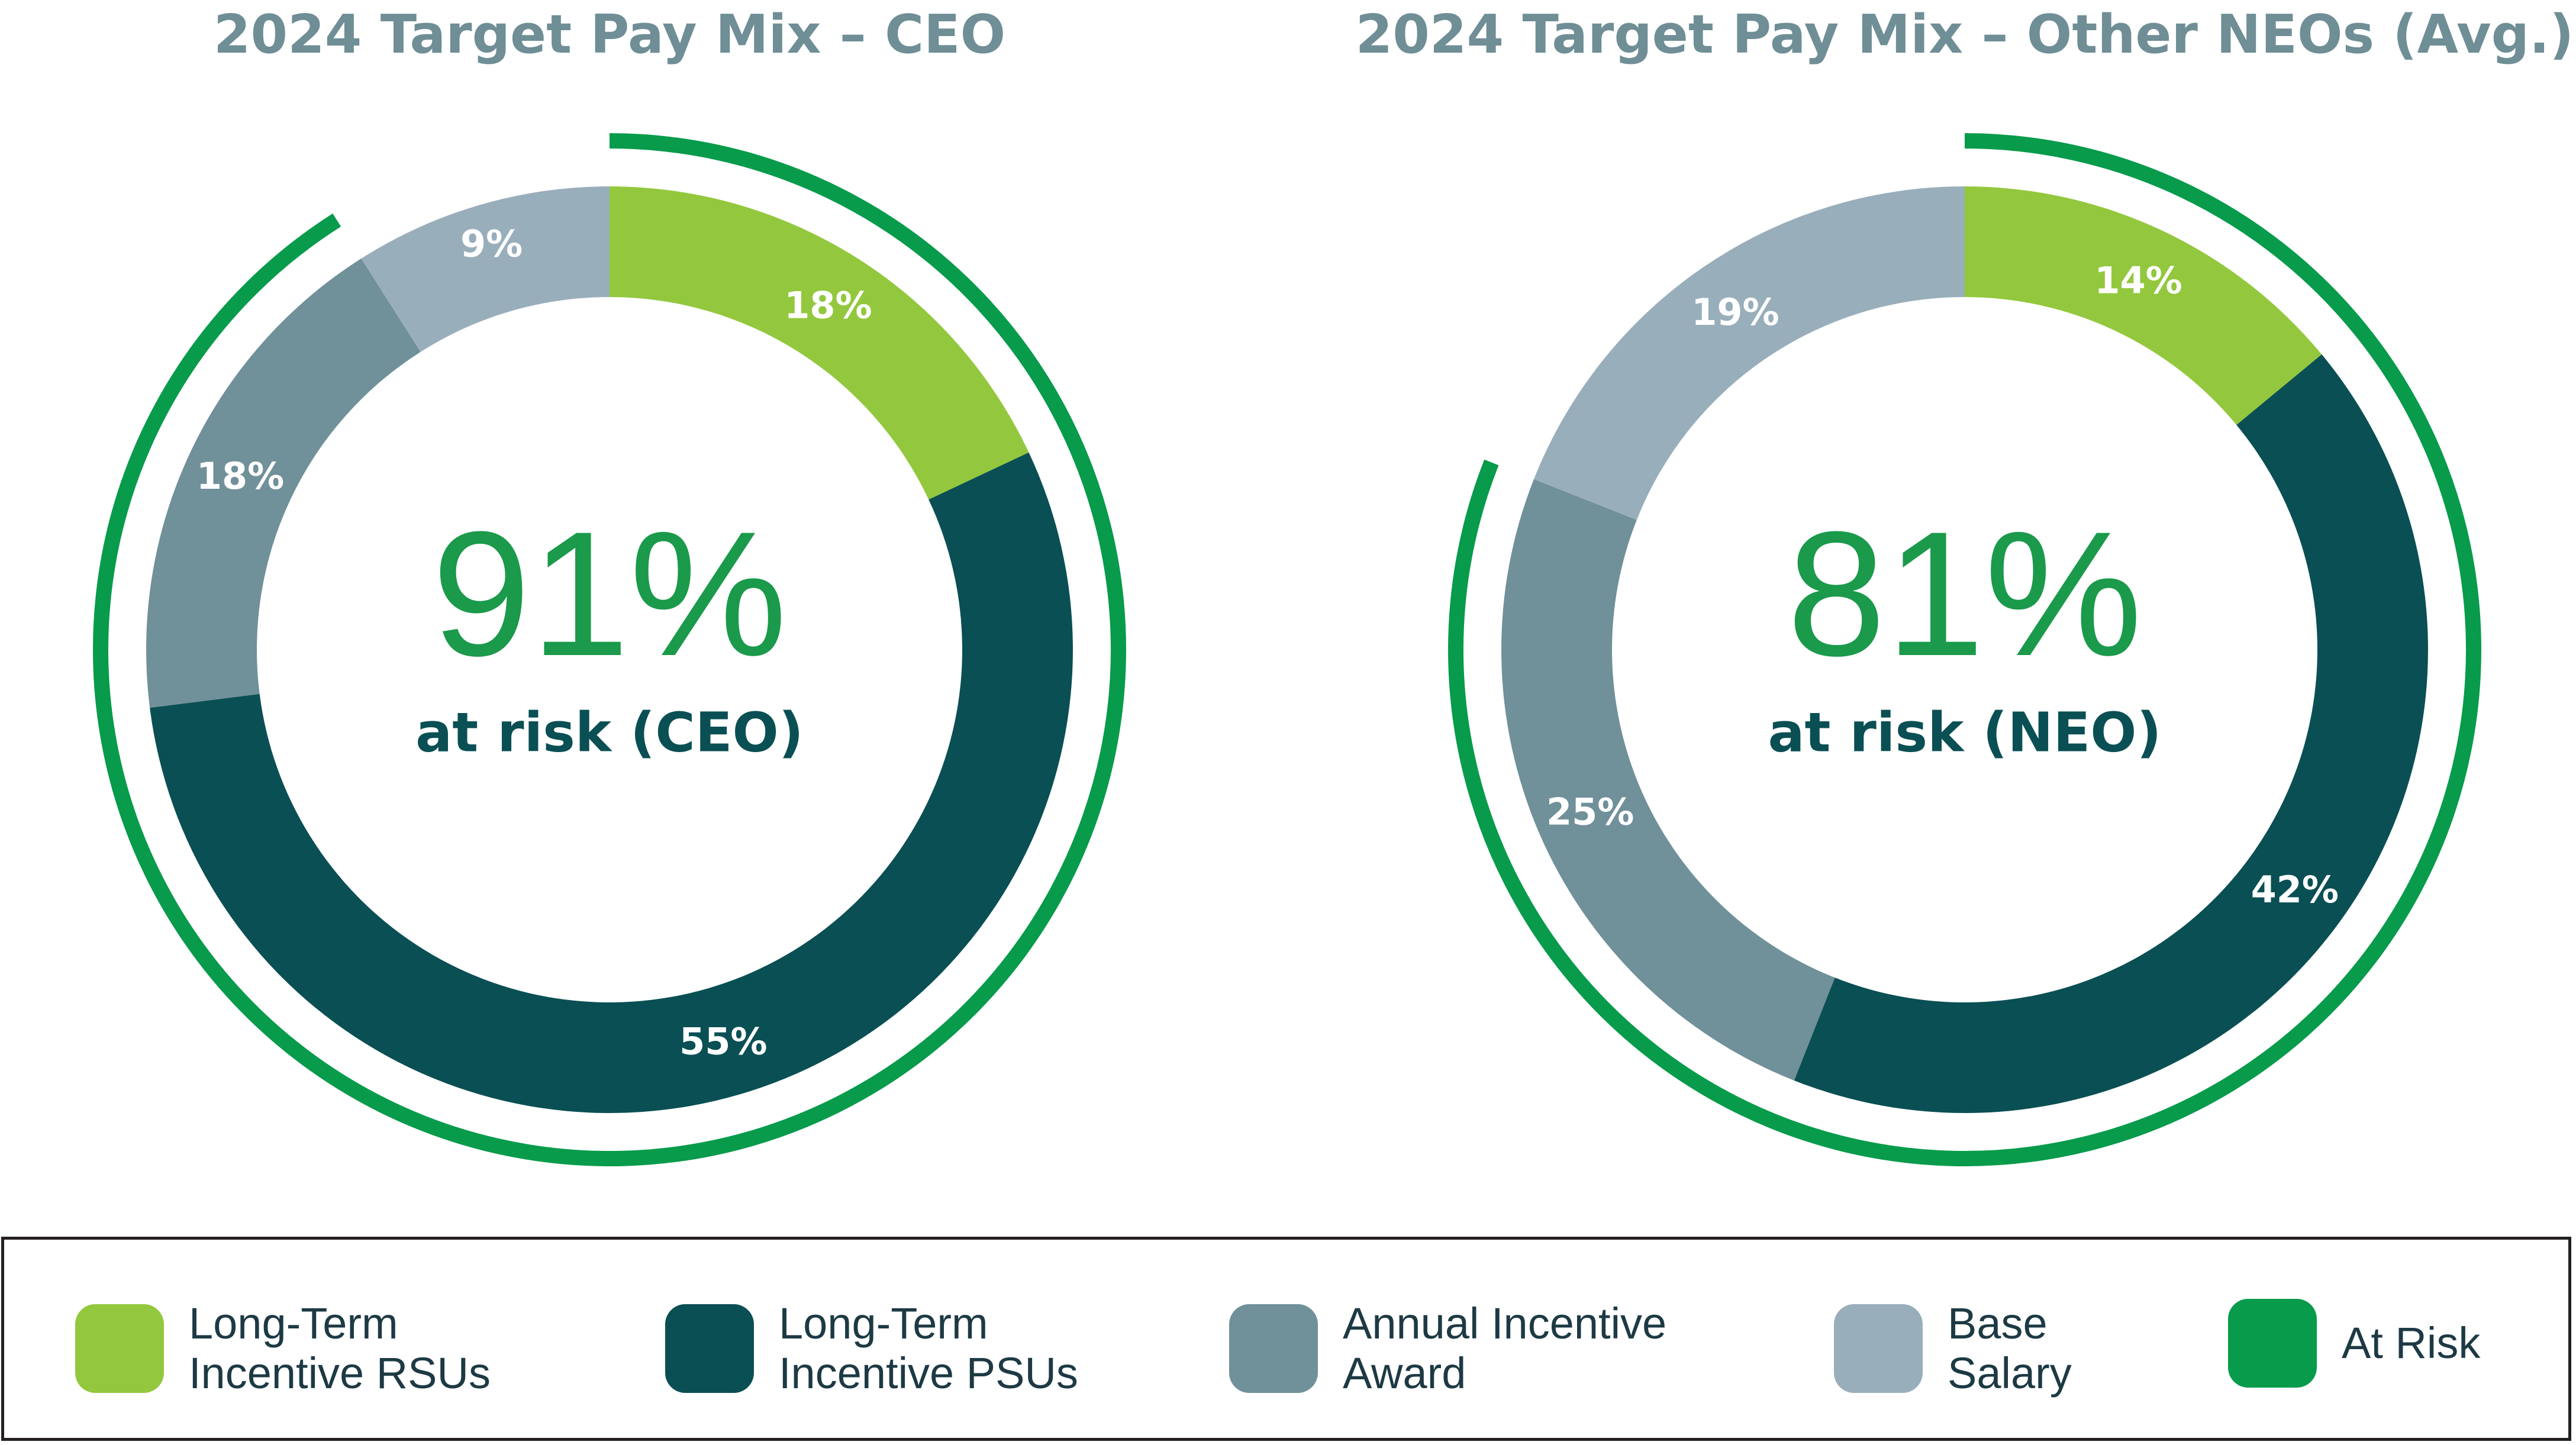 The height and width of the screenshot is (1445, 2576). I want to click on legend-item-atrisk: At Risk, so click(2354, 1343).